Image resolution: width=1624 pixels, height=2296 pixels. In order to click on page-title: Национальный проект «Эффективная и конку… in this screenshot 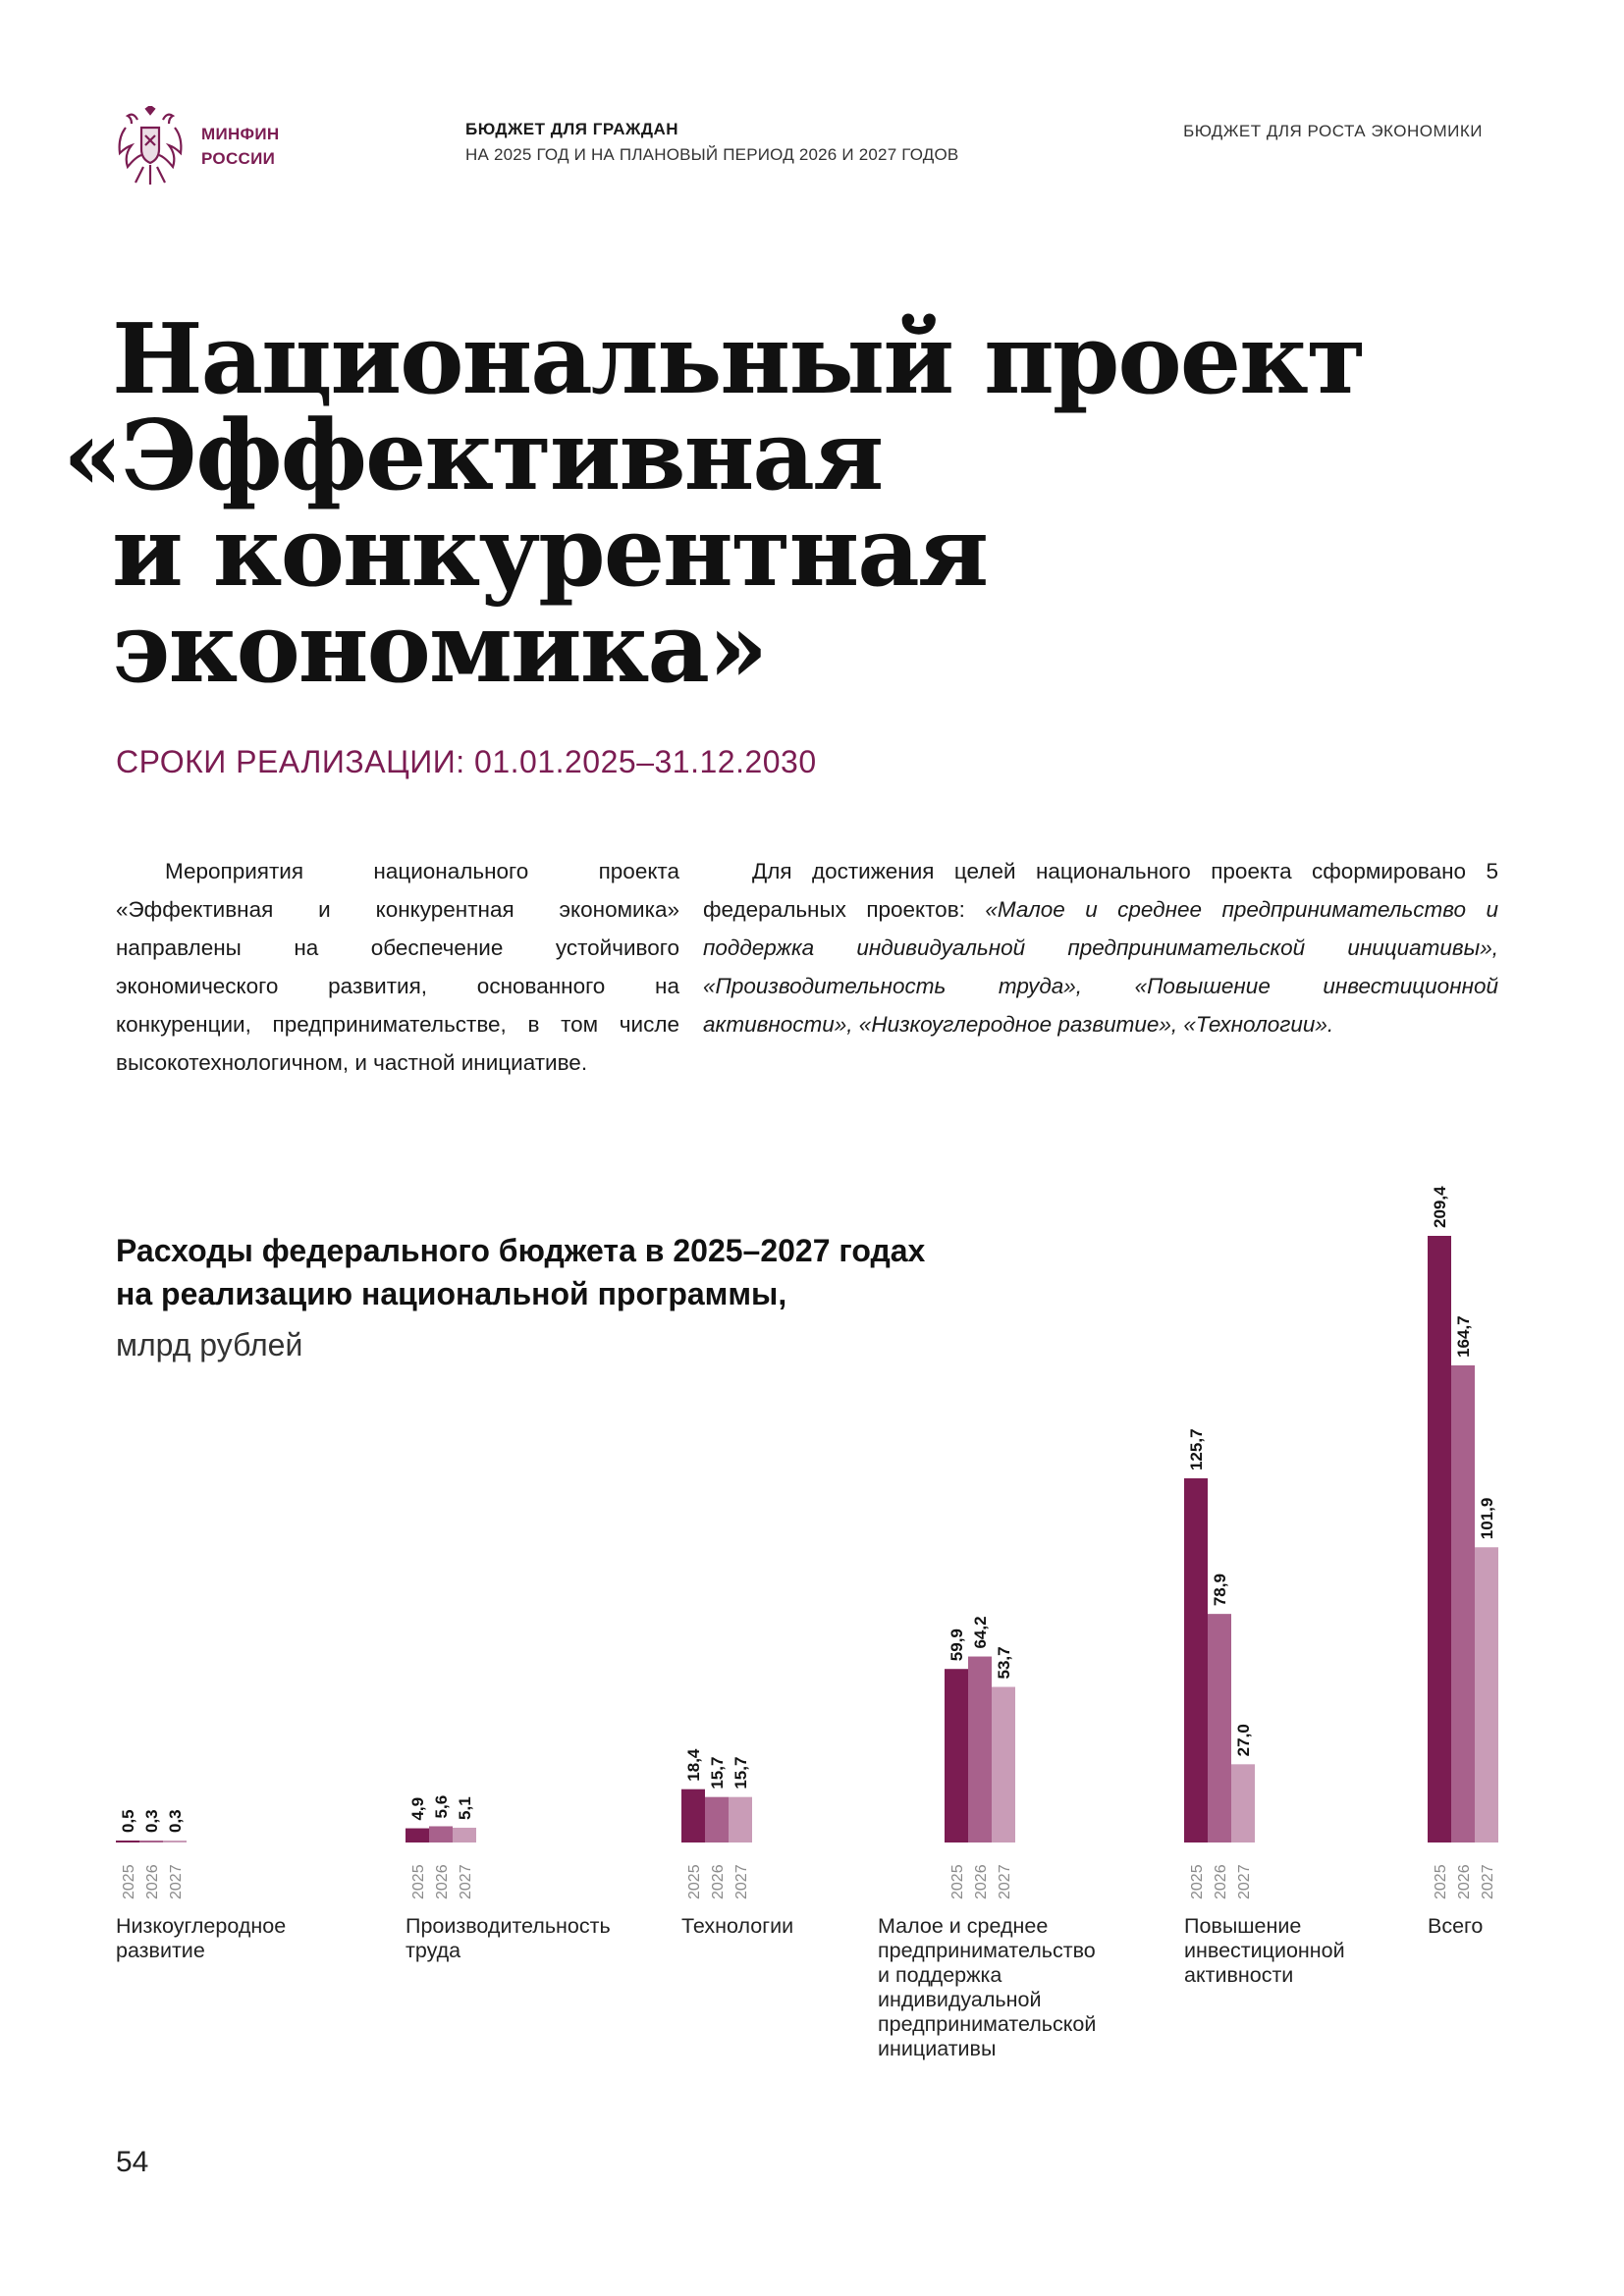, I will do `click(715, 504)`.